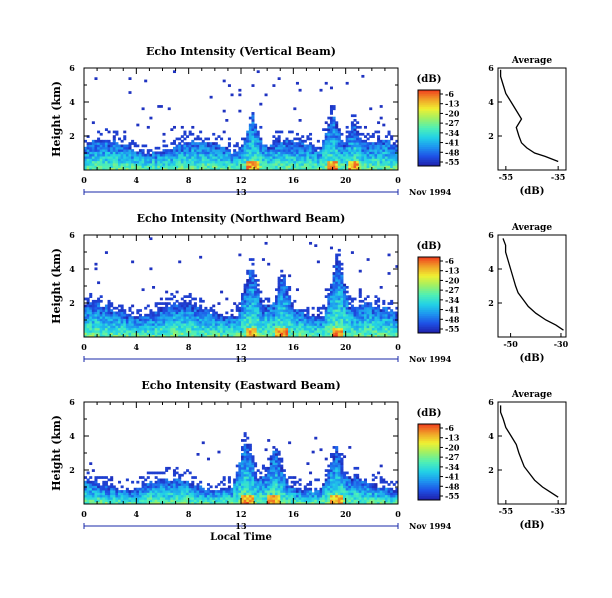  Describe the element at coordinates (429, 165) in the screenshot. I see `colorbar-step` at that location.